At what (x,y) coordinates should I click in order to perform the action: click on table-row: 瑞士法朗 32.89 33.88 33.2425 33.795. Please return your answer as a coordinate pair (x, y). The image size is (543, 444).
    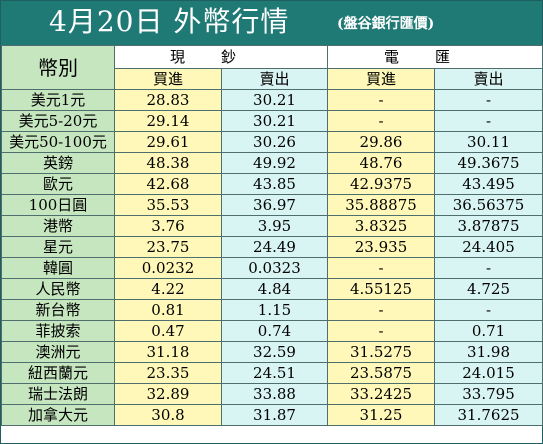
    Looking at the image, I should click on (272, 394).